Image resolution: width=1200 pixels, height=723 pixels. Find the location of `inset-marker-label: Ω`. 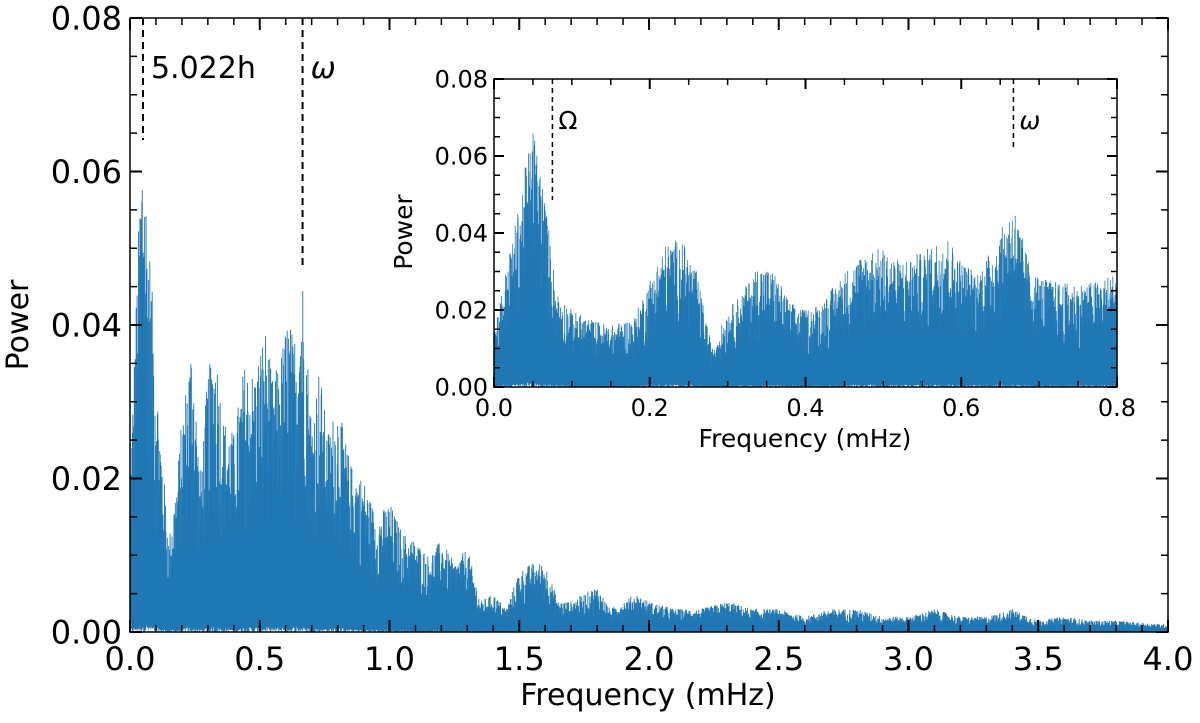

inset-marker-label: Ω is located at coordinates (567, 120).